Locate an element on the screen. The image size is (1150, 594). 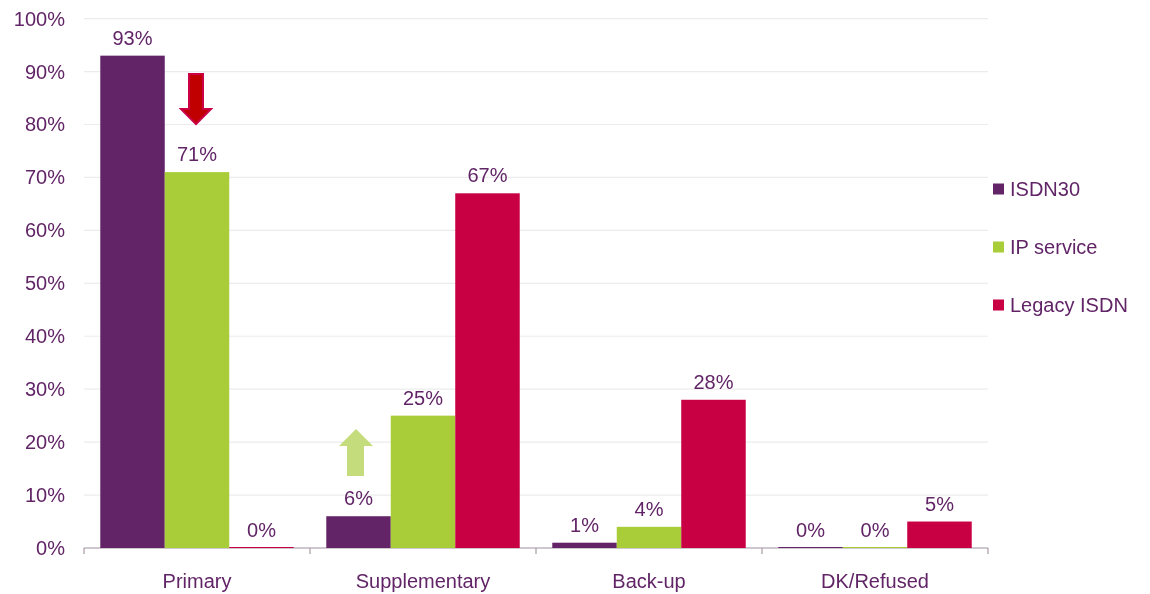
y-tick-label: 100% is located at coordinates (39, 18).